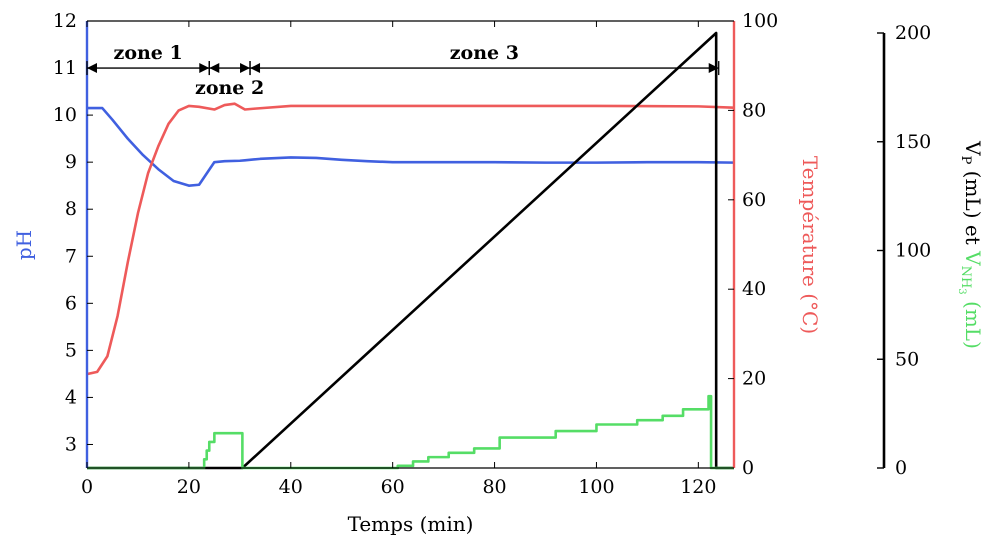 The width and height of the screenshot is (994, 545). What do you see at coordinates (965, 277) in the screenshot?
I see `vnh3-subscript: NH` at bounding box center [965, 277].